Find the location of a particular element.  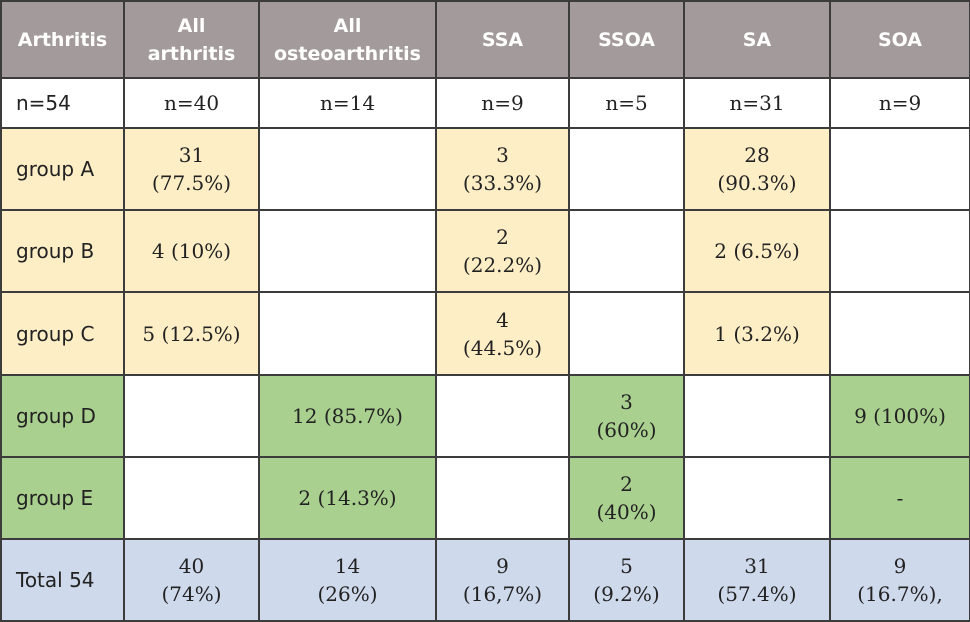

table-cell: 9 (16,7%) is located at coordinates (502, 580).